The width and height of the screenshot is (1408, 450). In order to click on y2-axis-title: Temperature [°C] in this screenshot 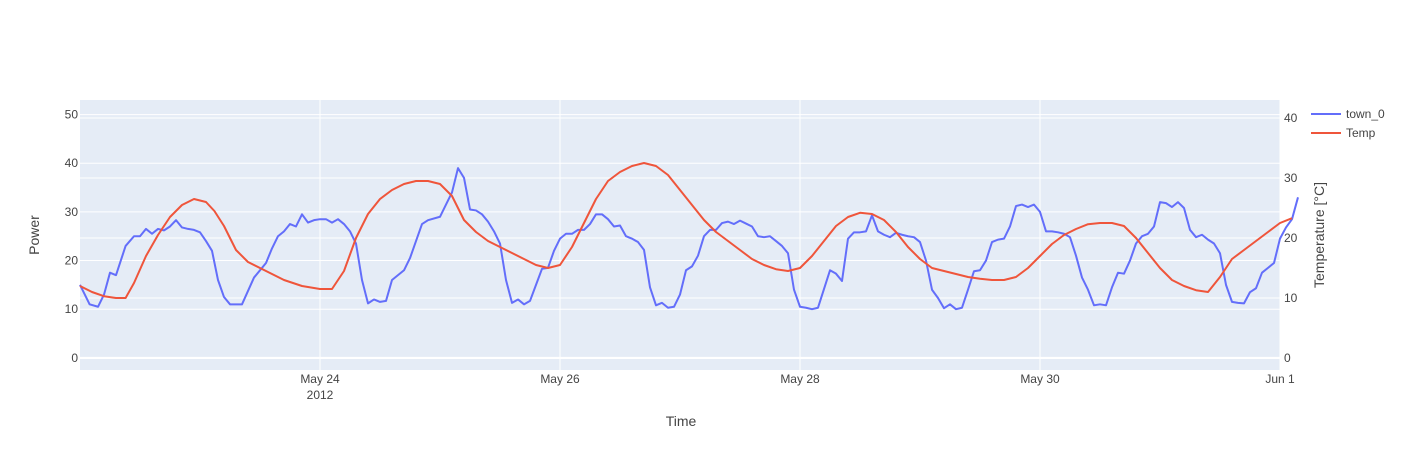, I will do `click(1319, 235)`.